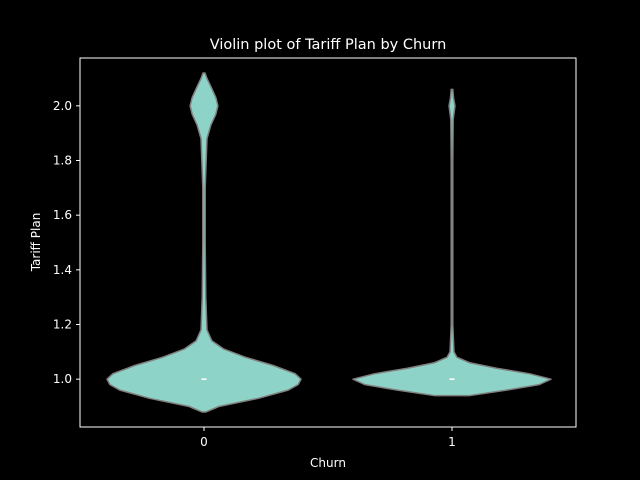 The image size is (640, 480). What do you see at coordinates (452, 442) in the screenshot?
I see `x-tick-label: 1` at bounding box center [452, 442].